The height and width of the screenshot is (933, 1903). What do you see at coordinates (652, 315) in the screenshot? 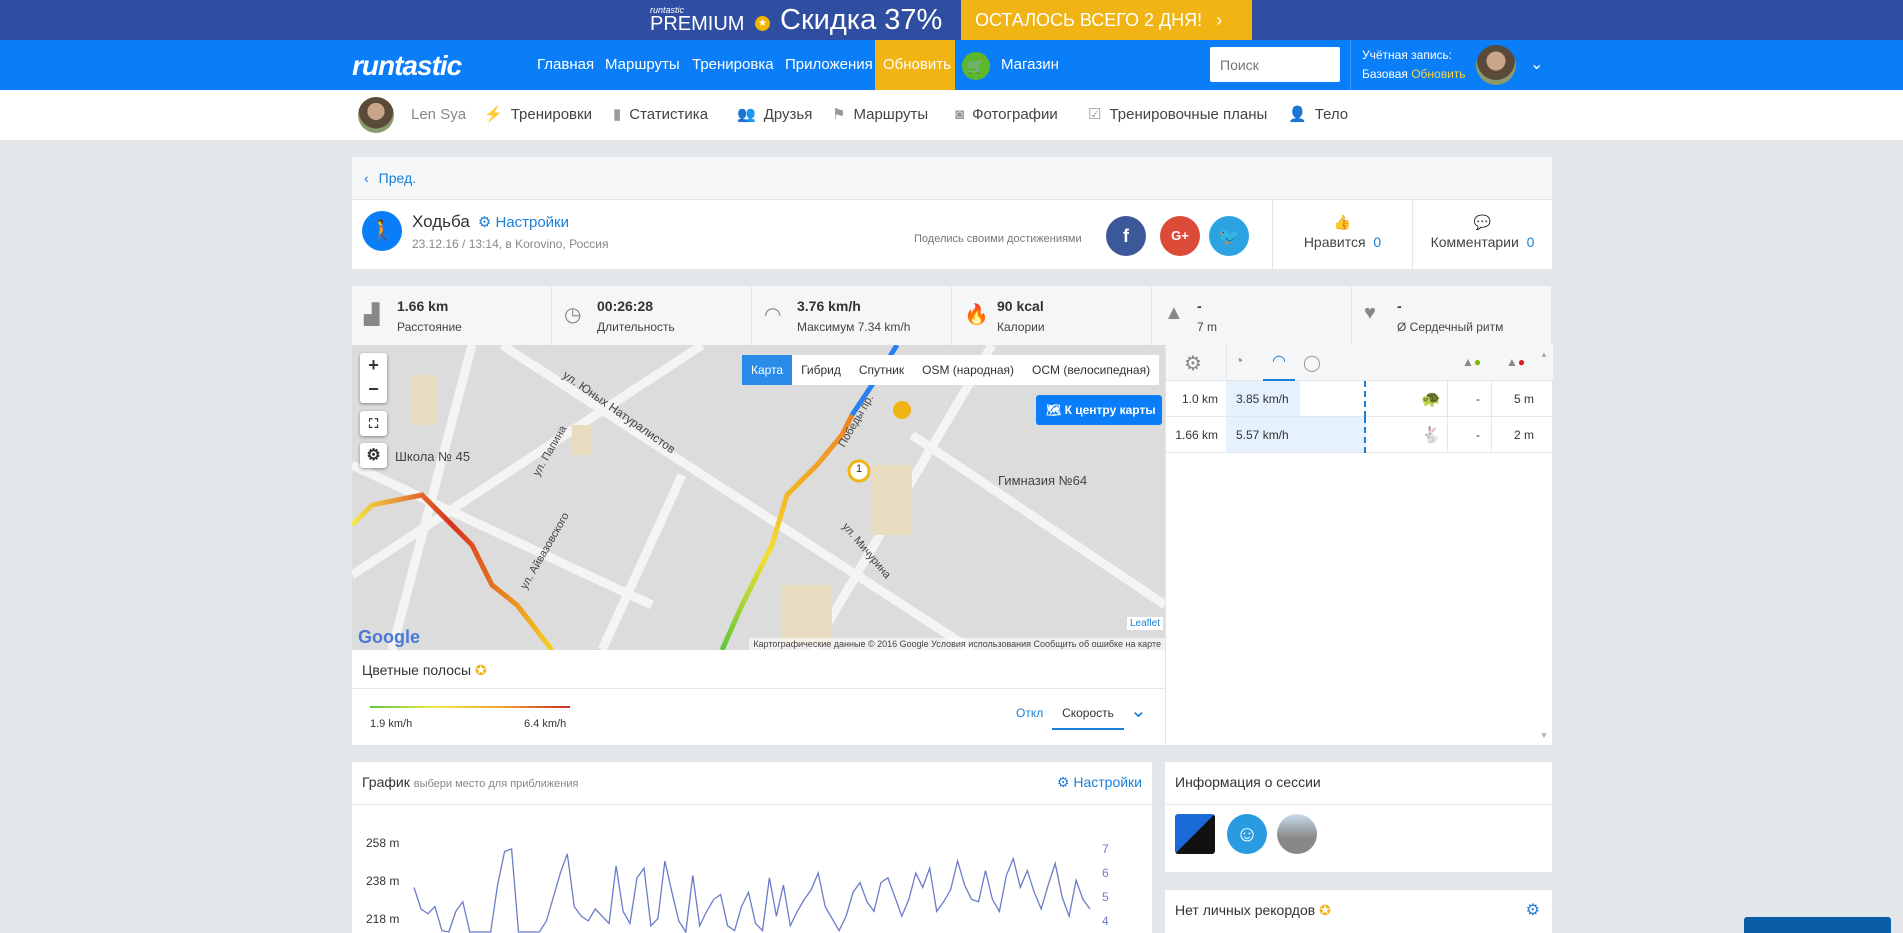
I see `stat-1: ◷ 00:26:28 Длительность` at bounding box center [652, 315].